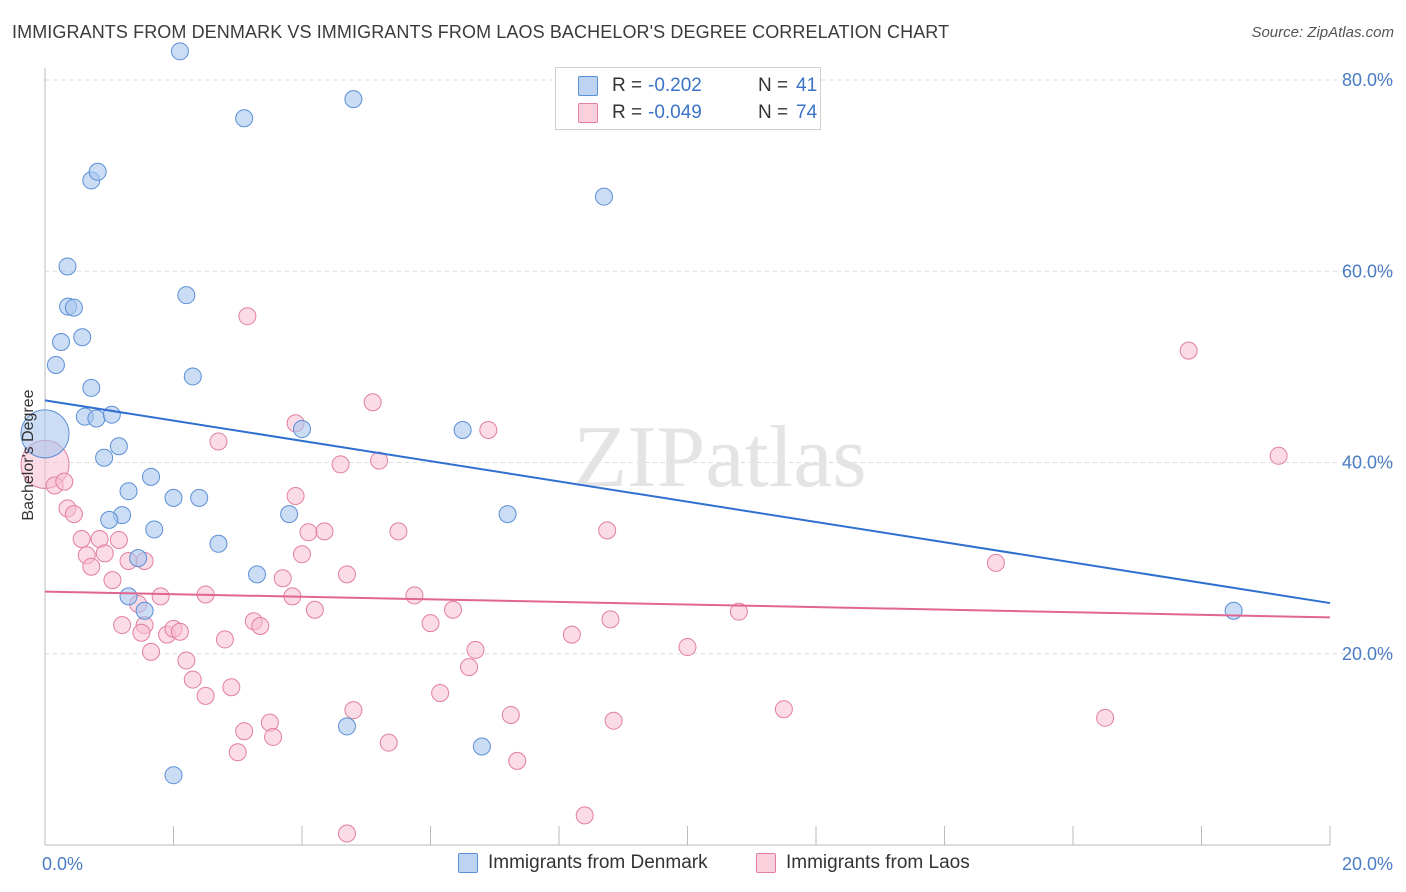 Image resolution: width=1406 pixels, height=892 pixels. What do you see at coordinates (878, 862) in the screenshot?
I see `legend-label-laos: Immigrants from Laos` at bounding box center [878, 862].